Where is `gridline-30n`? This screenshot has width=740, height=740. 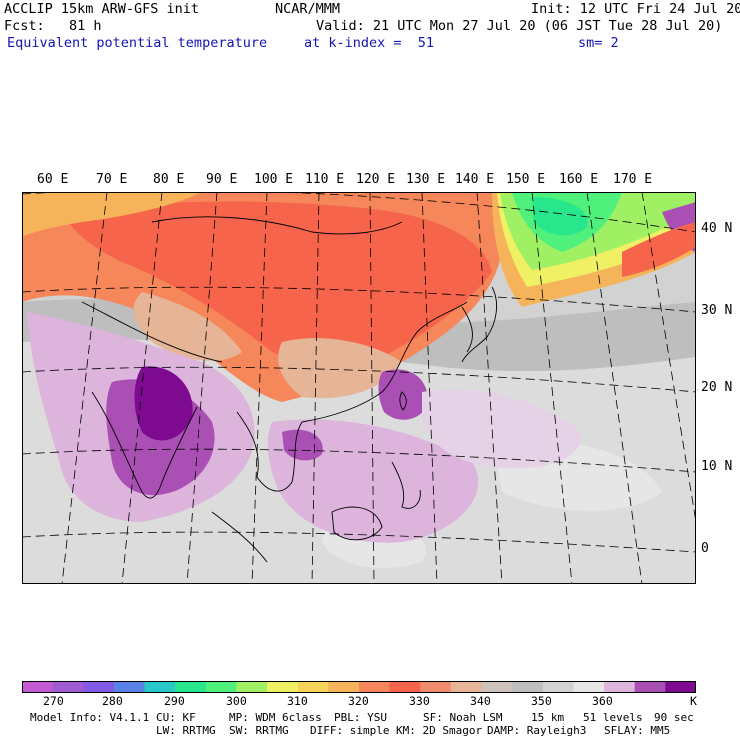 gridline-30n is located at coordinates (359, 299).